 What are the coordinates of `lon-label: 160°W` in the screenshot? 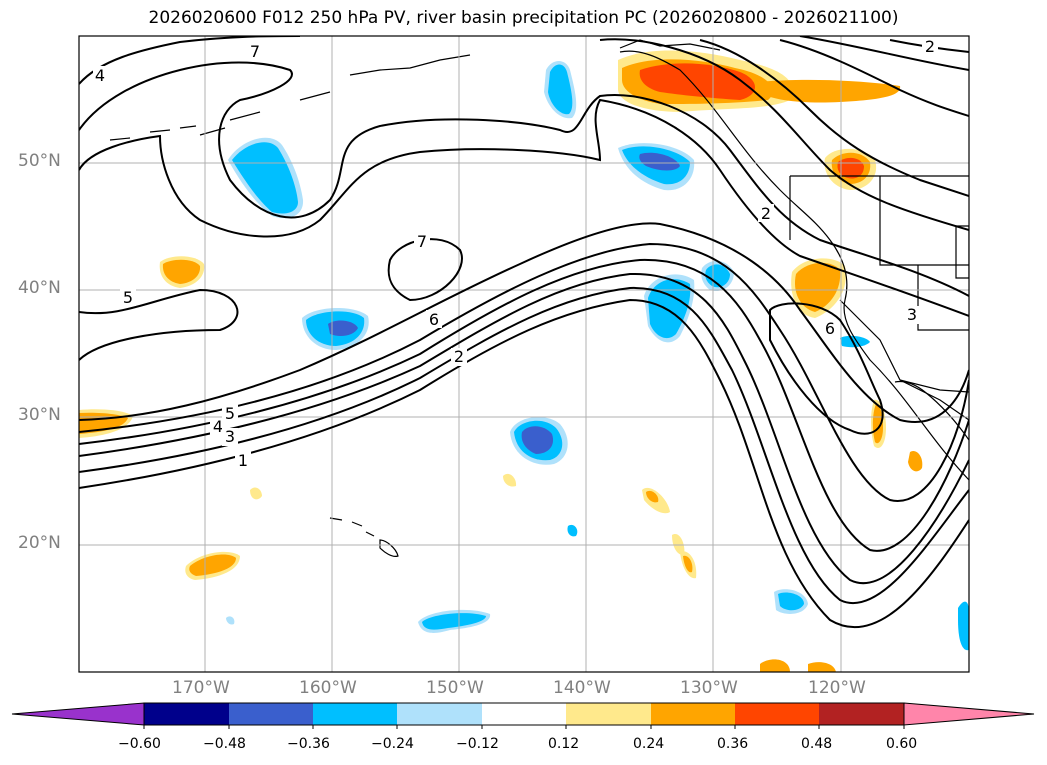 It's located at (328, 688).